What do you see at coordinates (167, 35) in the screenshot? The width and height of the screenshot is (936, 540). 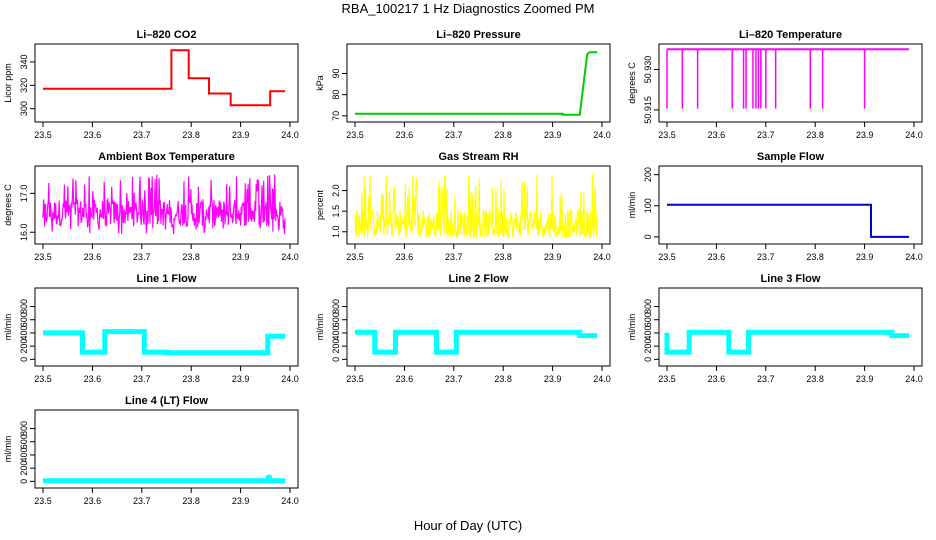 I see `panel-title: Li–820 CO2` at bounding box center [167, 35].